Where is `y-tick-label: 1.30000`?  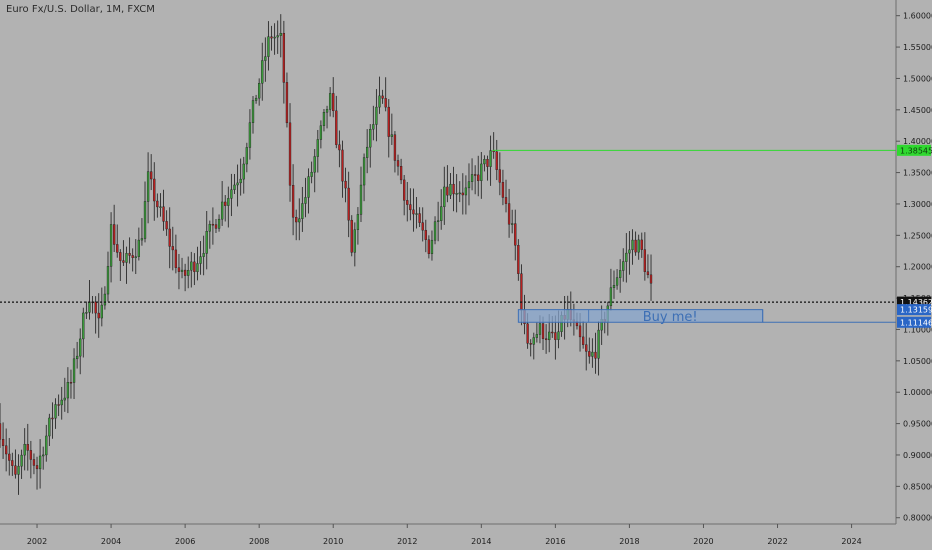
y-tick-label: 1.30000 is located at coordinates (917, 204).